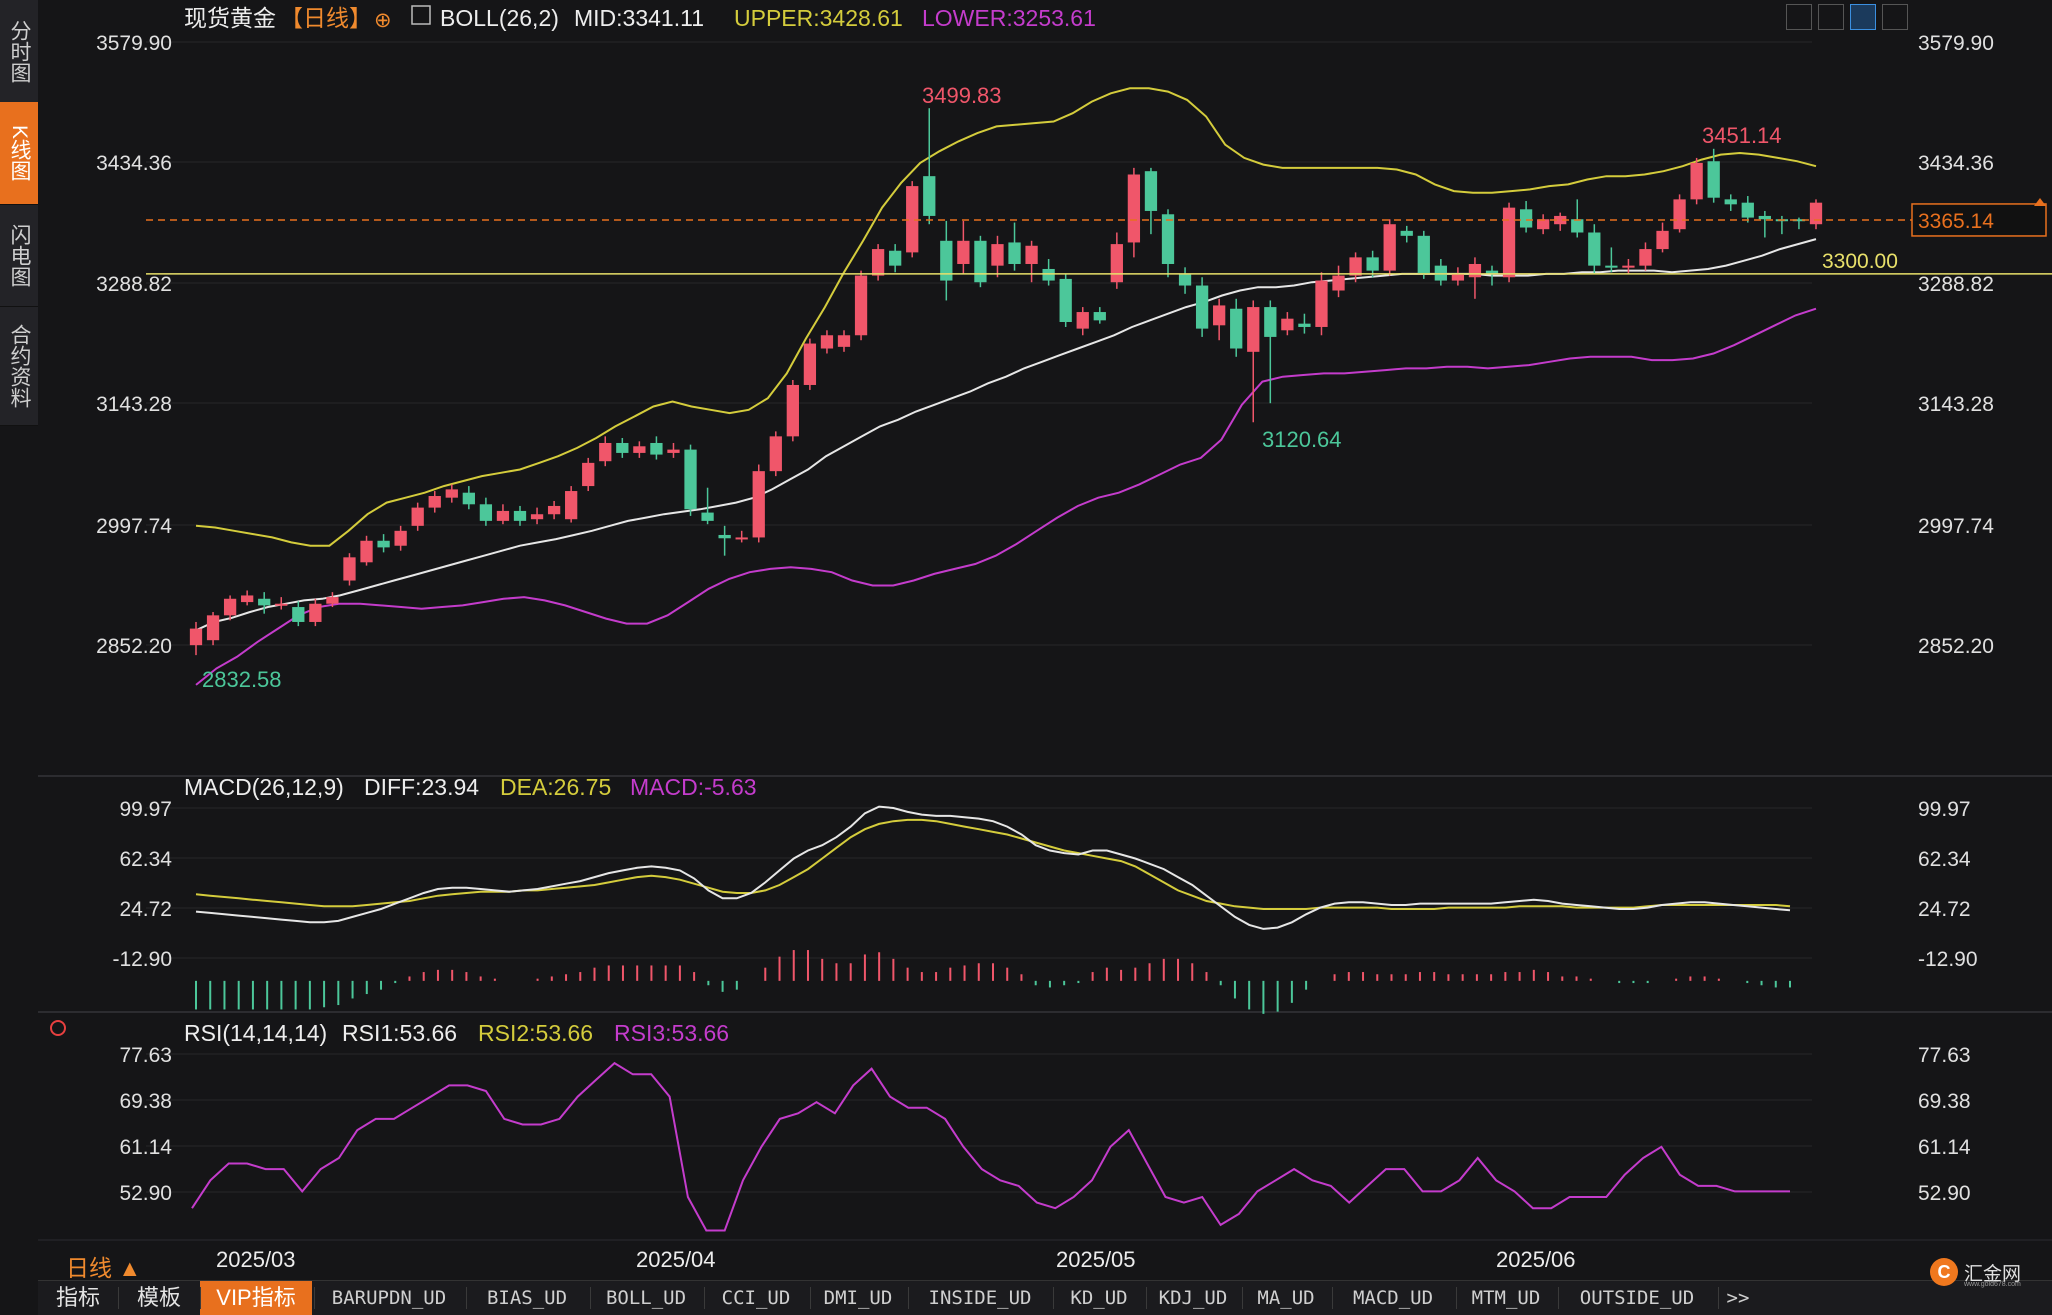 This screenshot has height=1315, width=2052. What do you see at coordinates (858, 1298) in the screenshot?
I see `indicator-tab: DMI_UD` at bounding box center [858, 1298].